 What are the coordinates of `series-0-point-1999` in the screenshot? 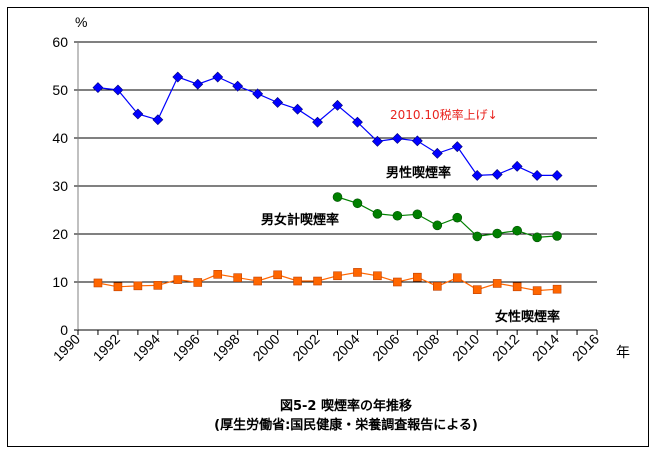 It's located at (258, 94).